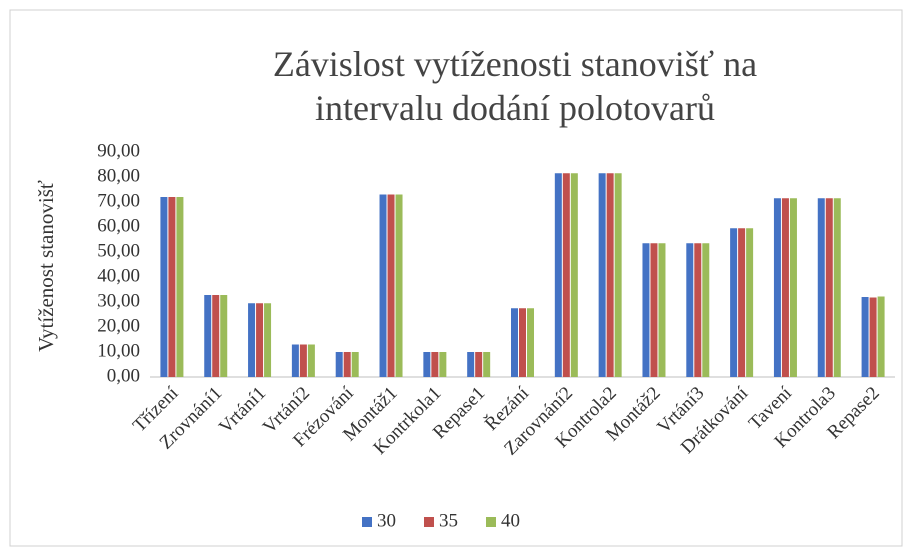 This screenshot has height=554, width=911. Describe the element at coordinates (46, 266) in the screenshot. I see `y-axis-label: Vytíženost stanovišť` at that location.